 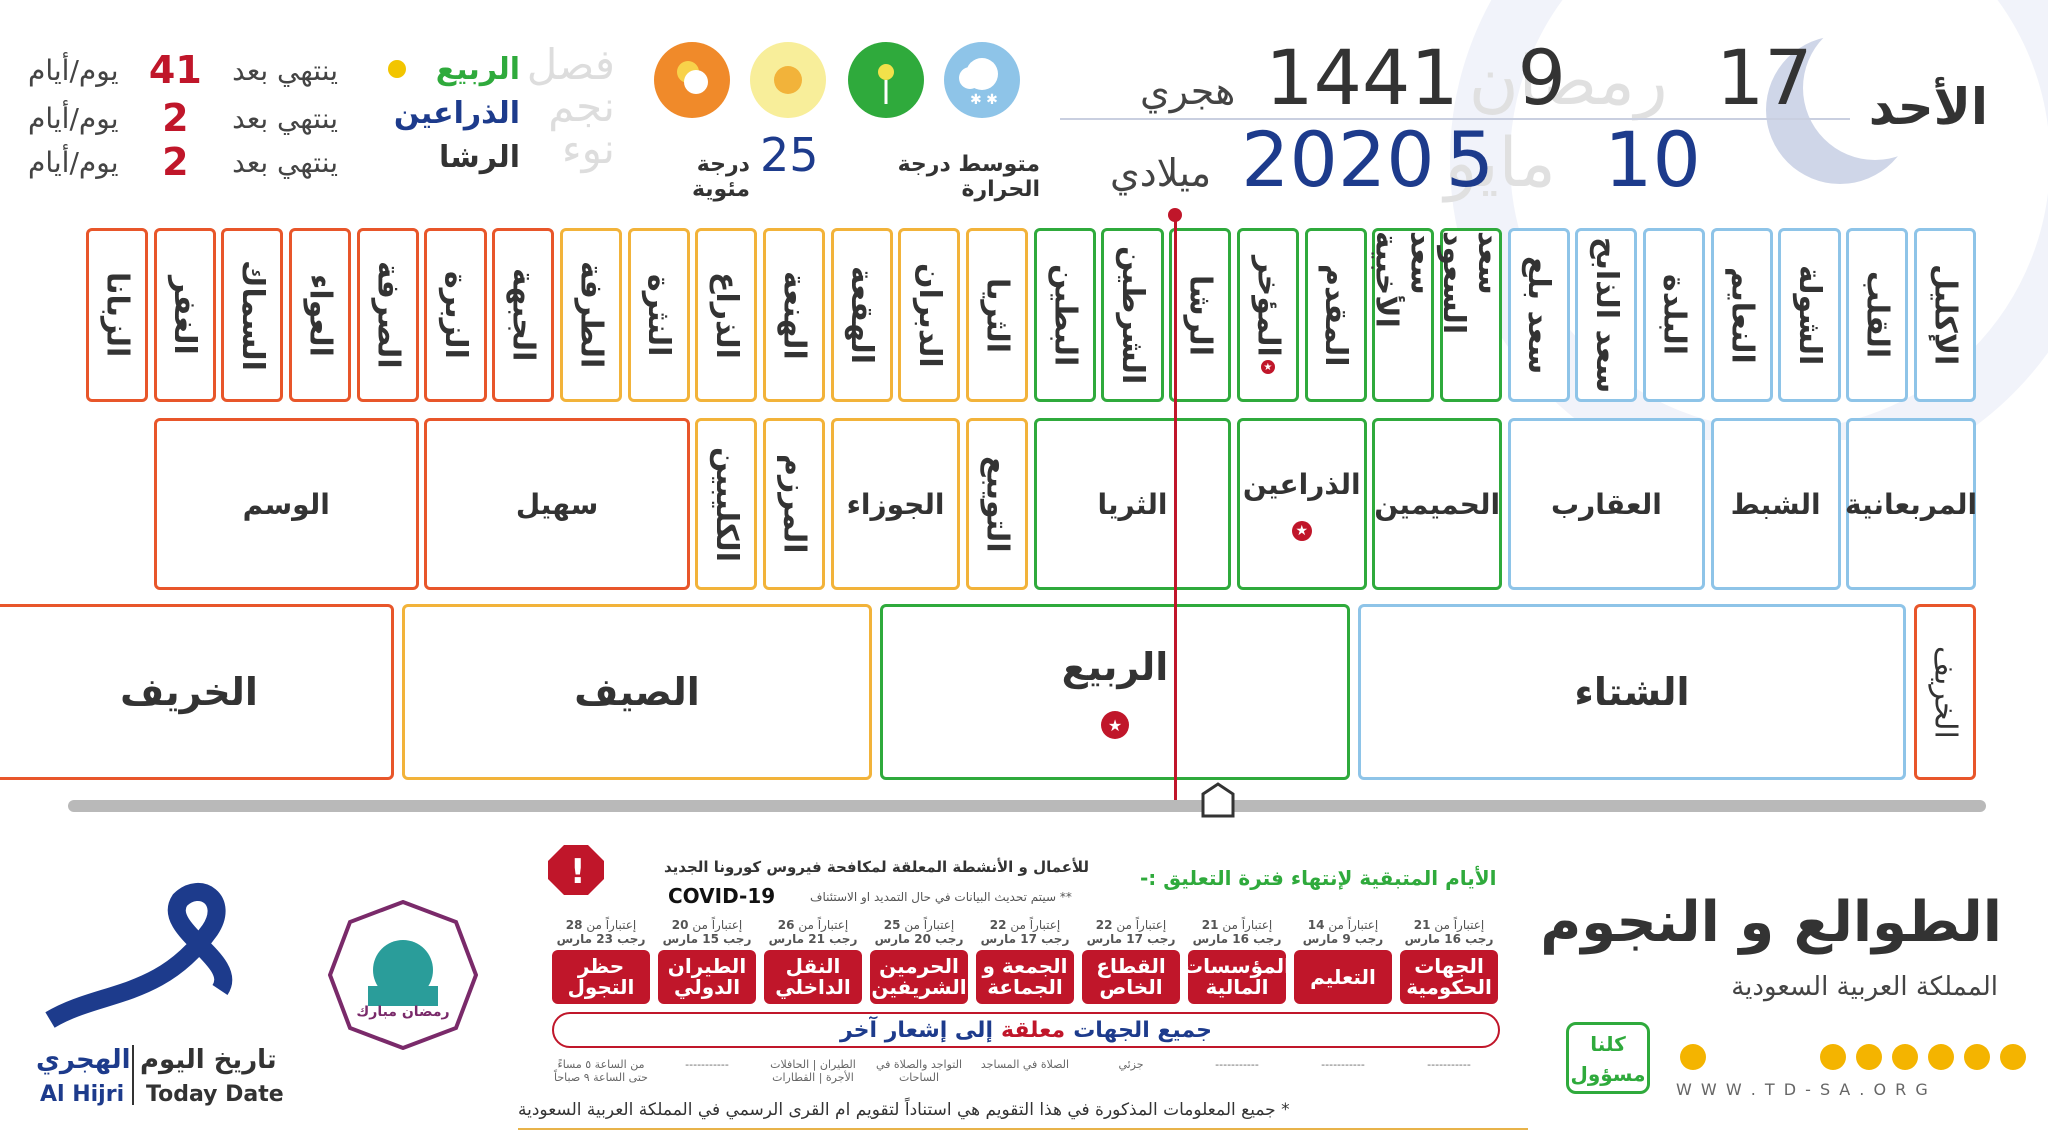 I want to click on star-cell: سعد الذابح, so click(x=1606, y=315).